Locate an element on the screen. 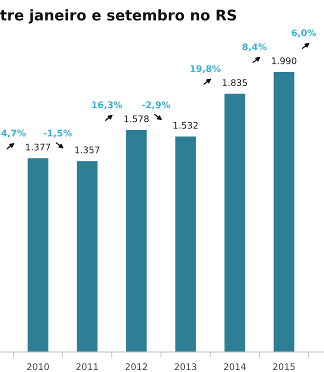  text: 6,0% is located at coordinates (304, 33).